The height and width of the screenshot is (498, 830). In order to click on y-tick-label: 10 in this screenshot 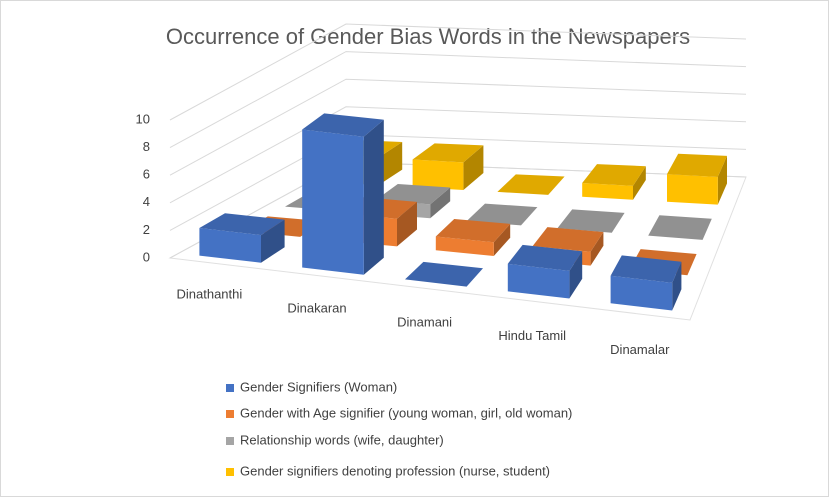, I will do `click(143, 118)`.